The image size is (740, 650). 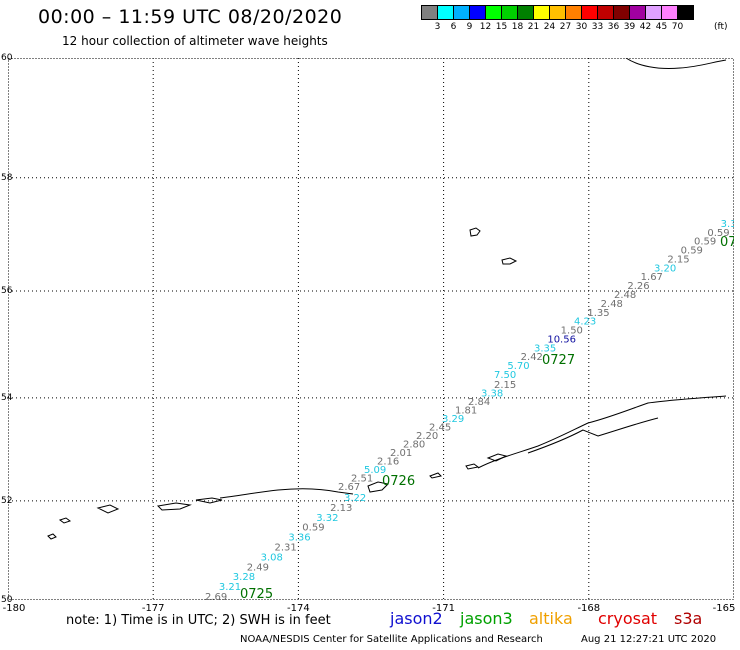 What do you see at coordinates (721, 27) in the screenshot?
I see `colorbar-unit: (ft)` at bounding box center [721, 27].